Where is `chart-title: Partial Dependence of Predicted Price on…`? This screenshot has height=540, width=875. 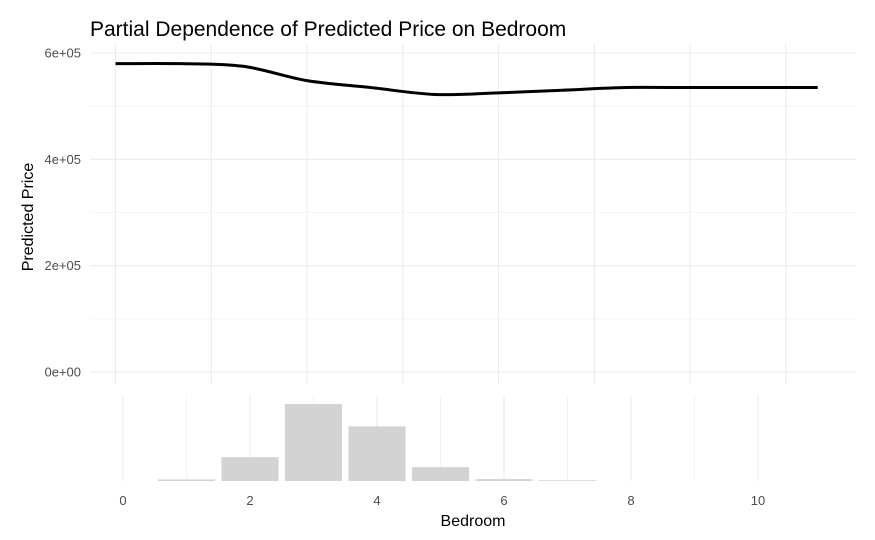
chart-title: Partial Dependence of Predicted Price on… is located at coordinates (328, 29).